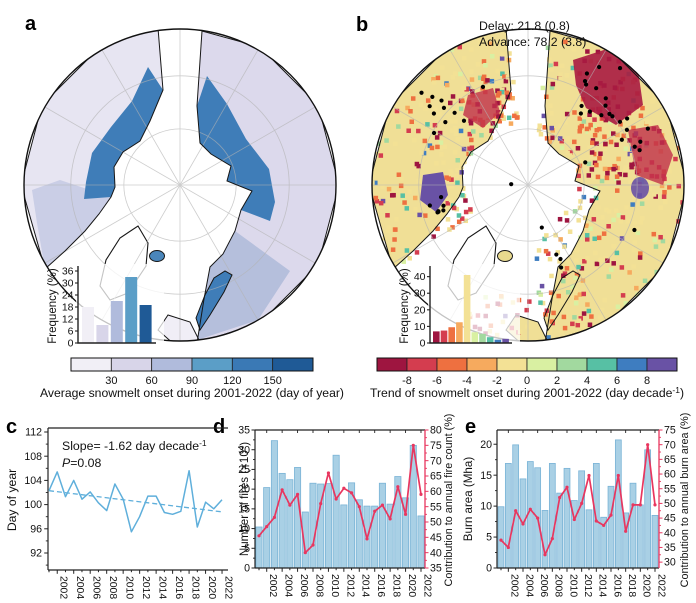 This screenshot has width=696, height=603. I want to click on svg-text: 120, so click(232, 381).